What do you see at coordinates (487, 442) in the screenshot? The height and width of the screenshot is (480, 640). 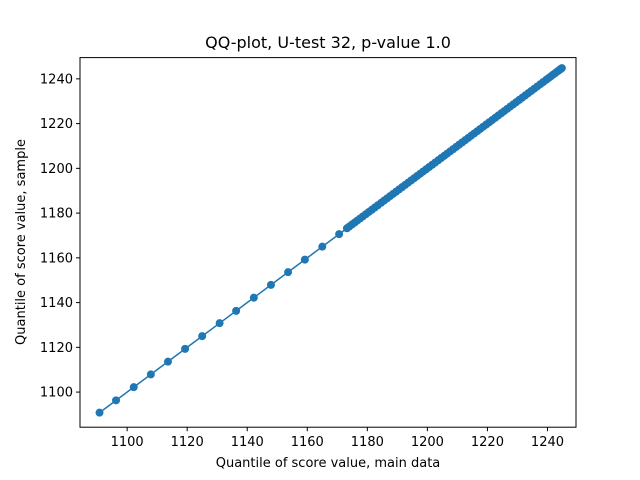 I see `x-tick-label: 1220` at bounding box center [487, 442].